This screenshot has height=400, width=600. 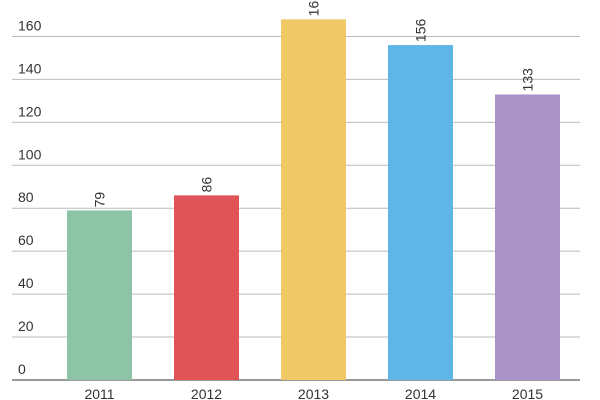 What do you see at coordinates (30, 154) in the screenshot?
I see `y-tick-label: 100` at bounding box center [30, 154].